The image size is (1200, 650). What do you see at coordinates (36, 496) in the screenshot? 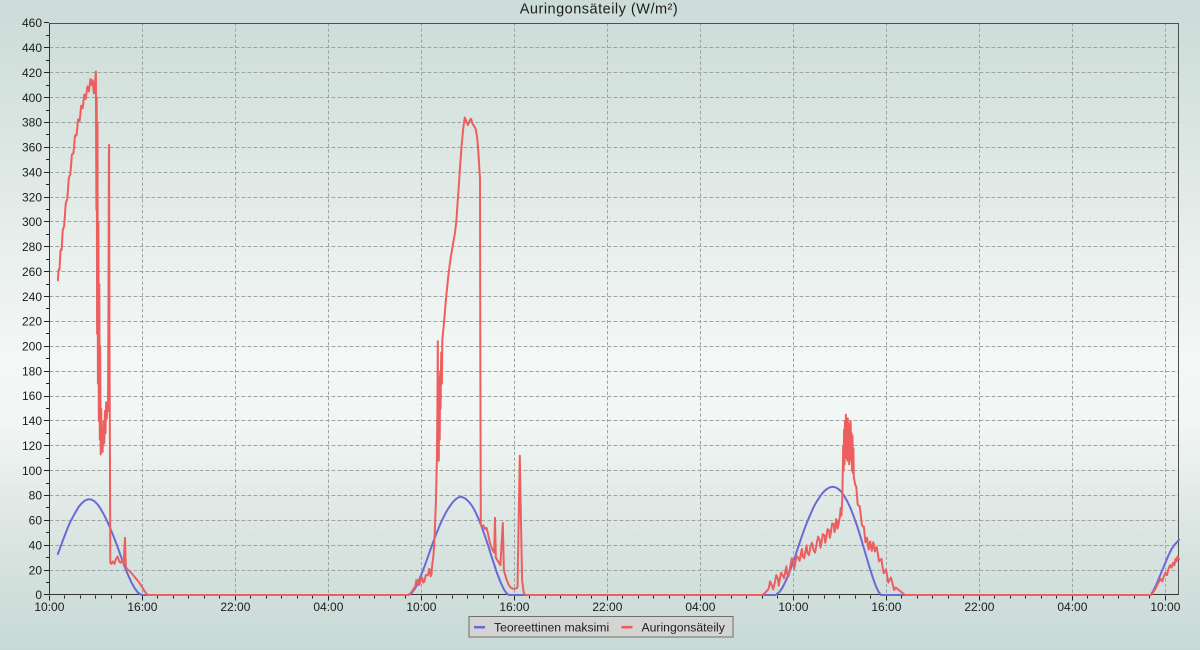
I see `svg-text: 80` at bounding box center [36, 496].